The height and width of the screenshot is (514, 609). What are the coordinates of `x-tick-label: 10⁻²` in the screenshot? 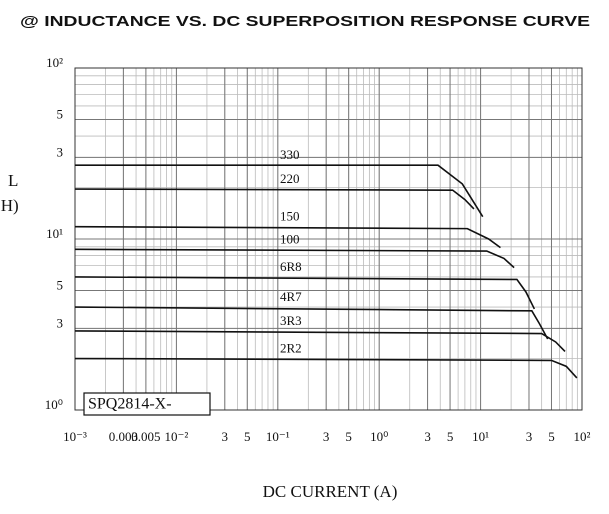 It's located at (177, 436).